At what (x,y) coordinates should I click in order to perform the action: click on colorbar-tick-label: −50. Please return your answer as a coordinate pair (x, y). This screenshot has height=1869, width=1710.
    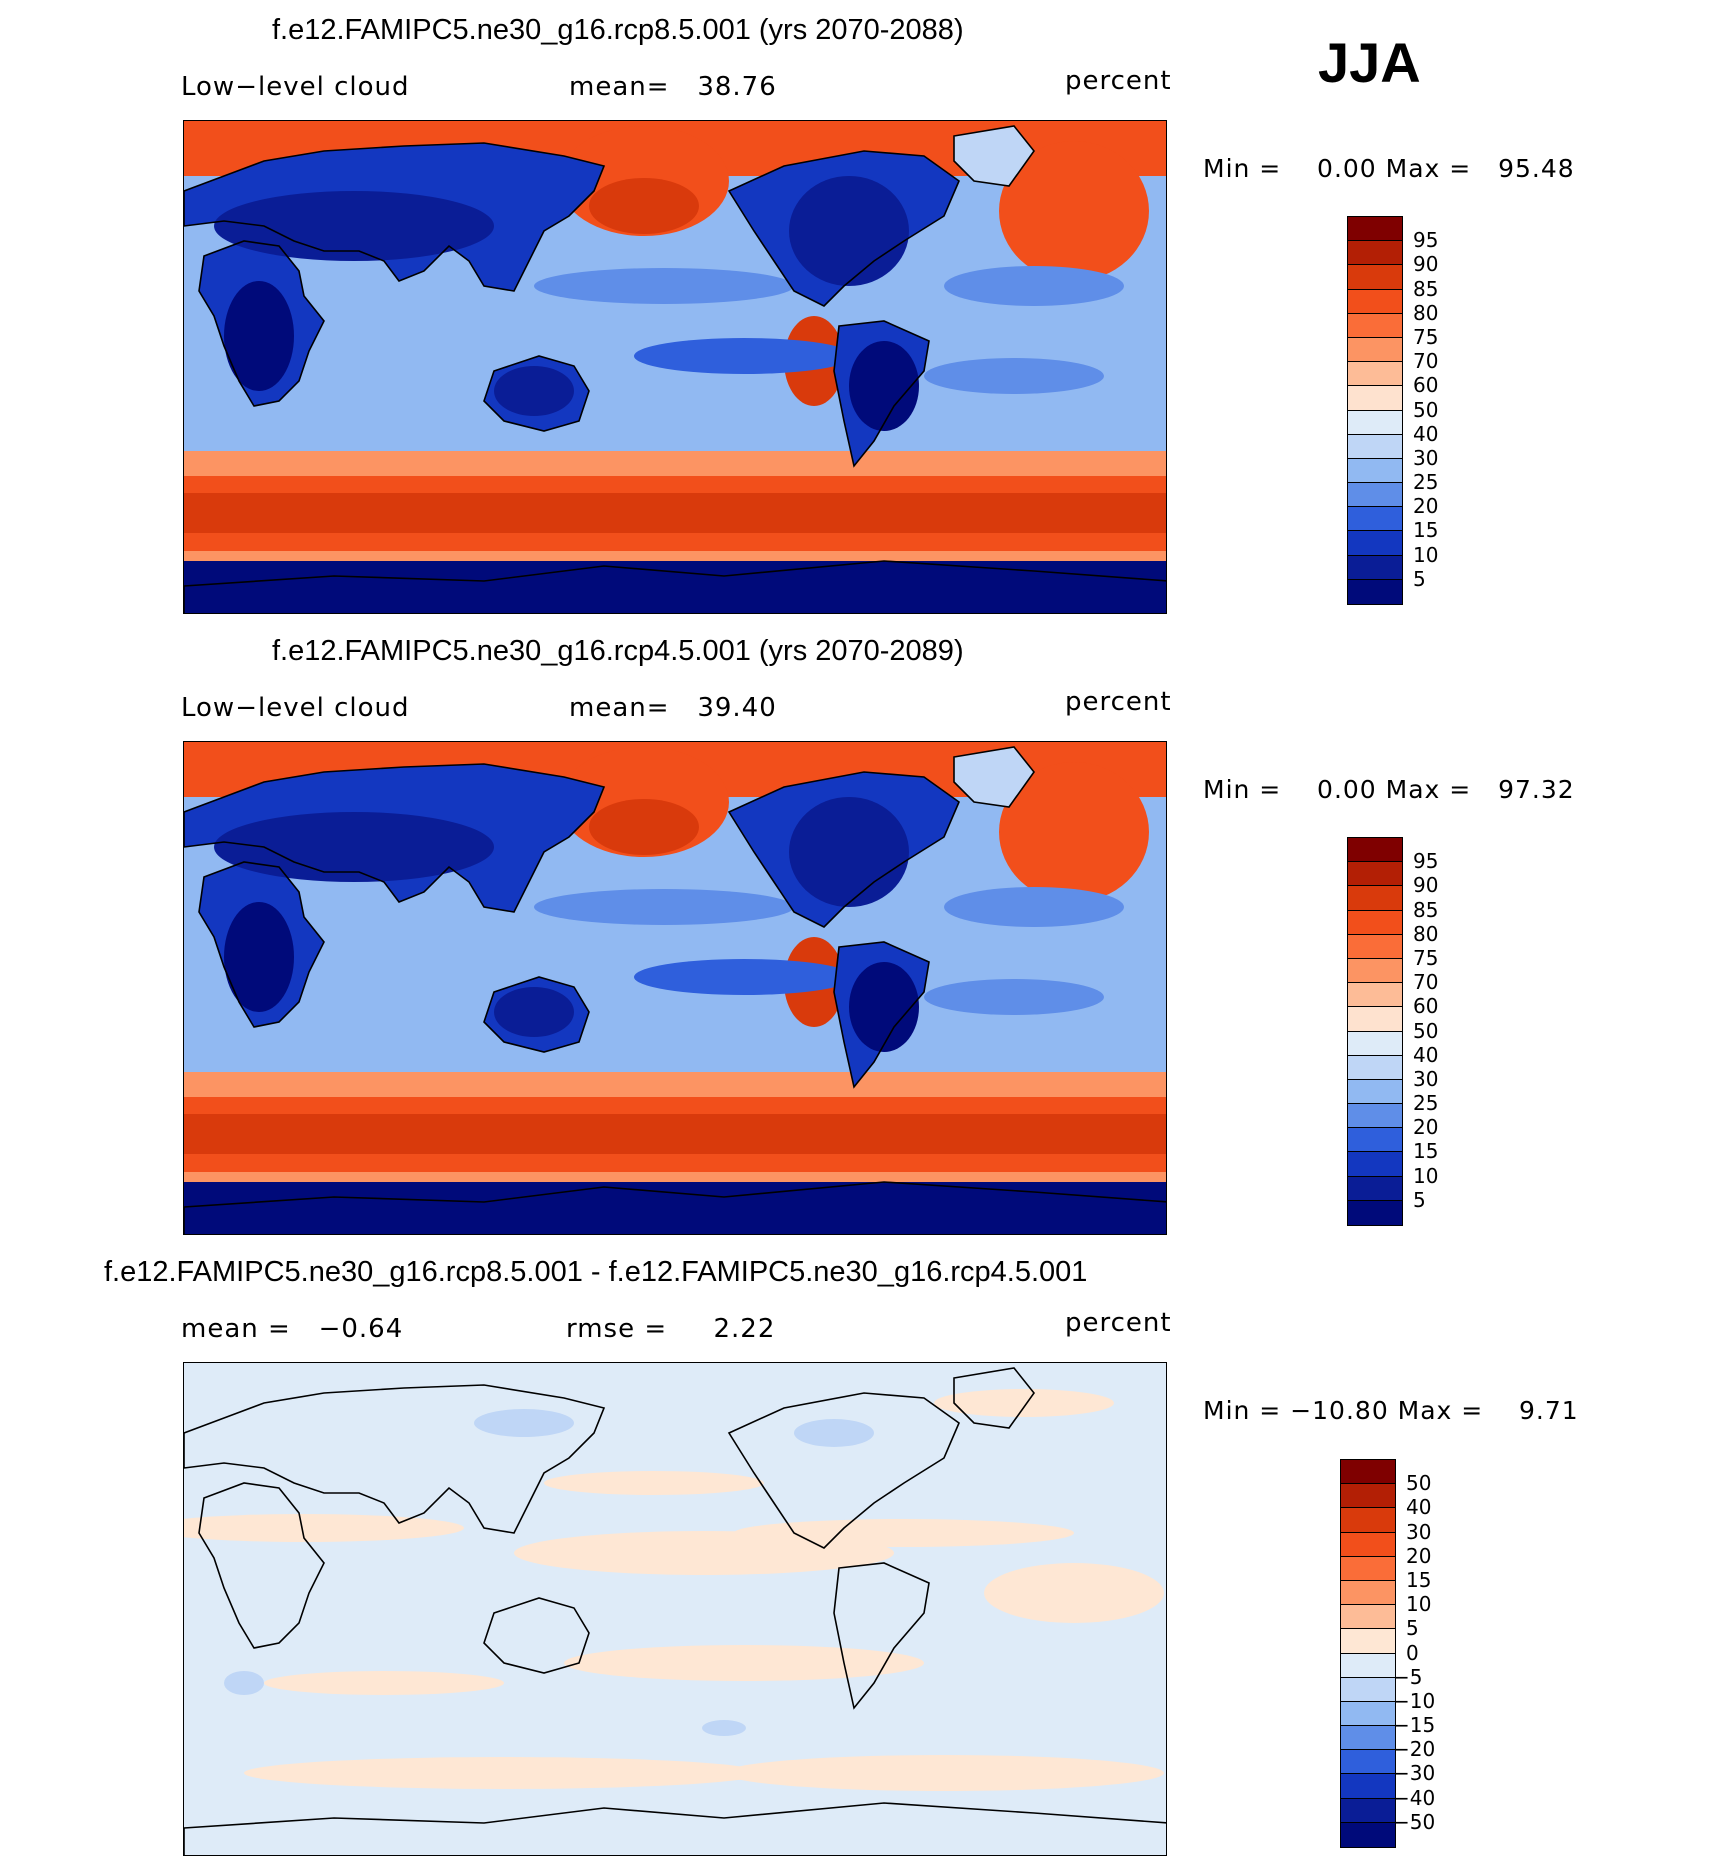
    Looking at the image, I should click on (1414, 1821).